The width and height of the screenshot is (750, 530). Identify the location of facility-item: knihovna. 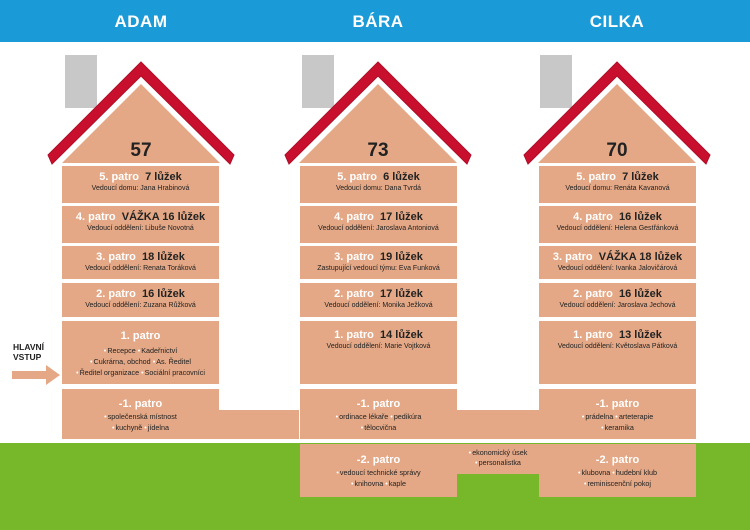
(367, 483).